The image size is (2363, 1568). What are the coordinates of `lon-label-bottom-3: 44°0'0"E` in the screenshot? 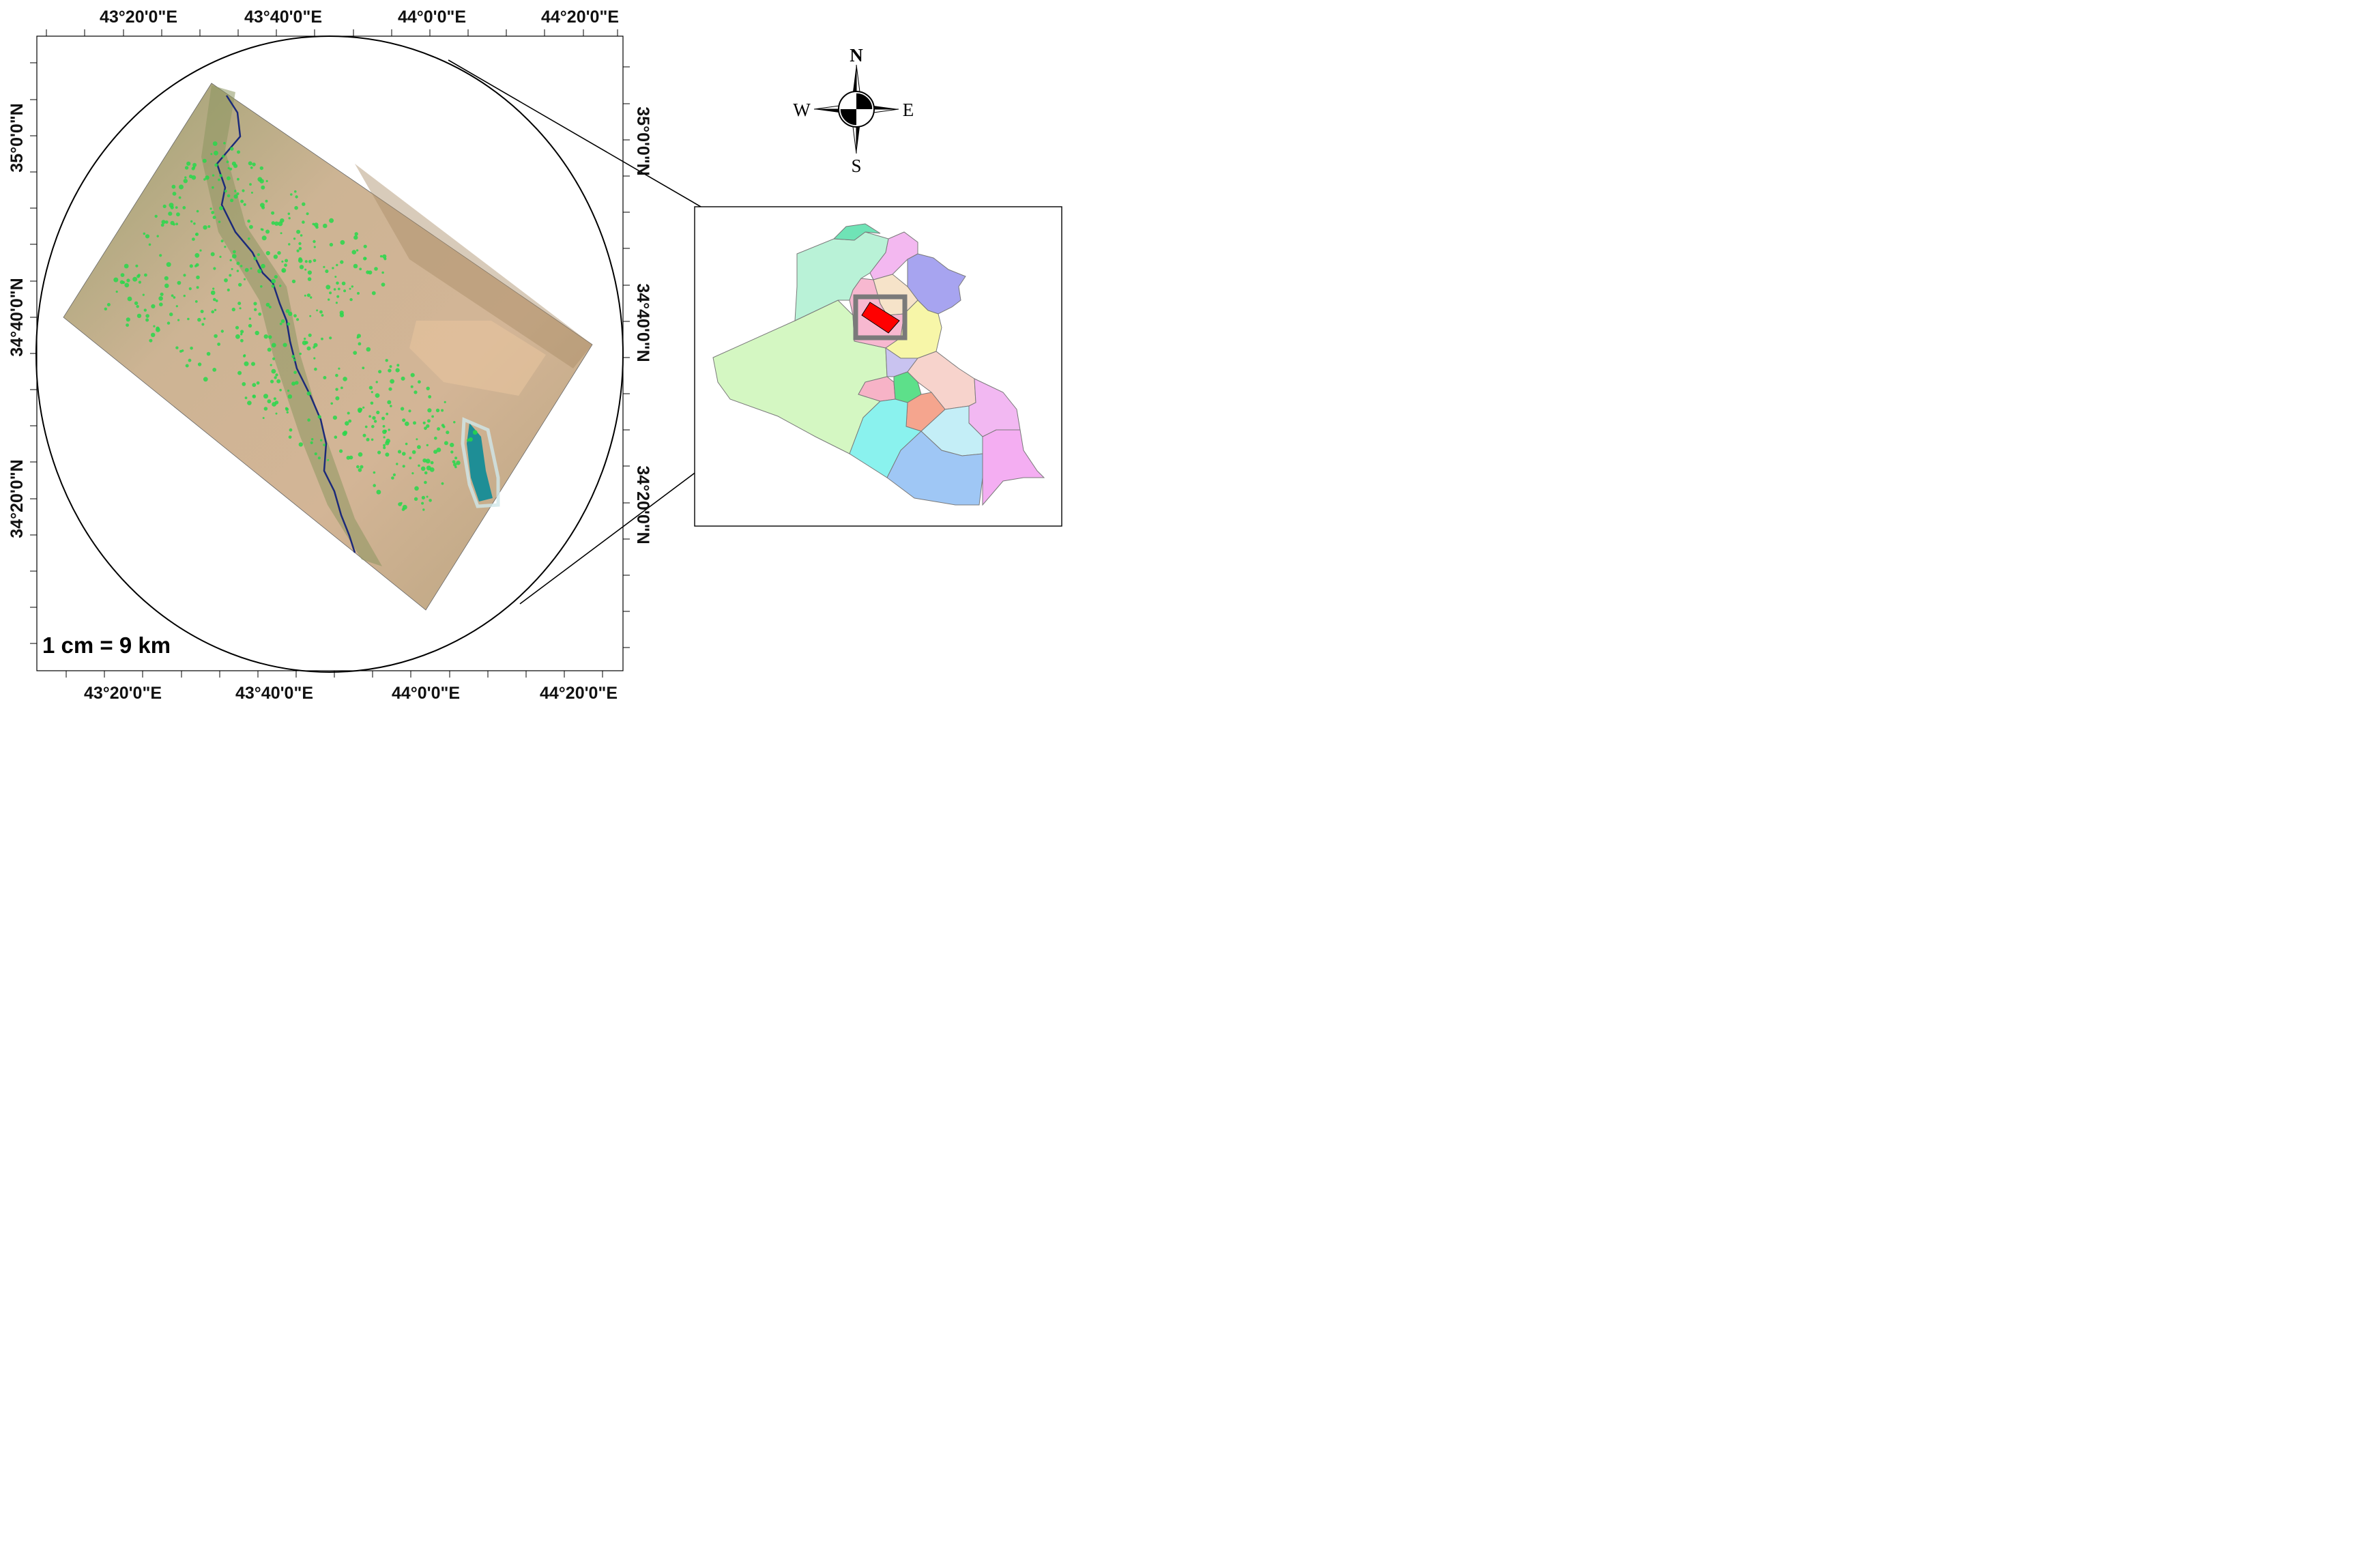 It's located at (426, 694).